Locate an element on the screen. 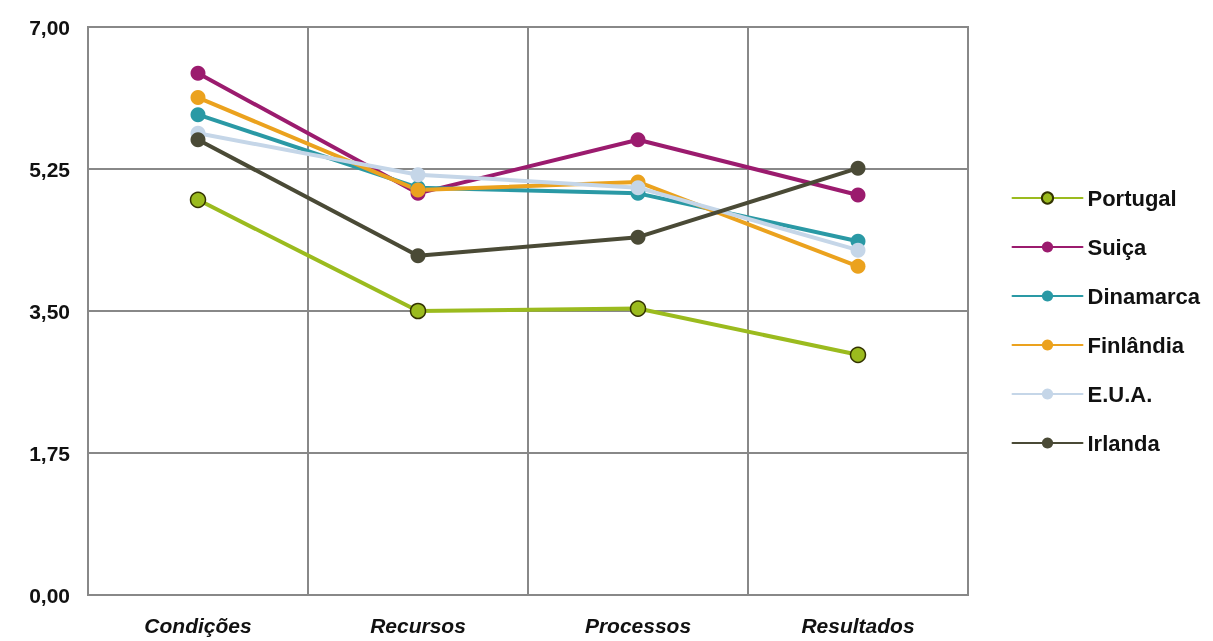 This screenshot has height=641, width=1213. x-tick-label: Processos is located at coordinates (638, 625).